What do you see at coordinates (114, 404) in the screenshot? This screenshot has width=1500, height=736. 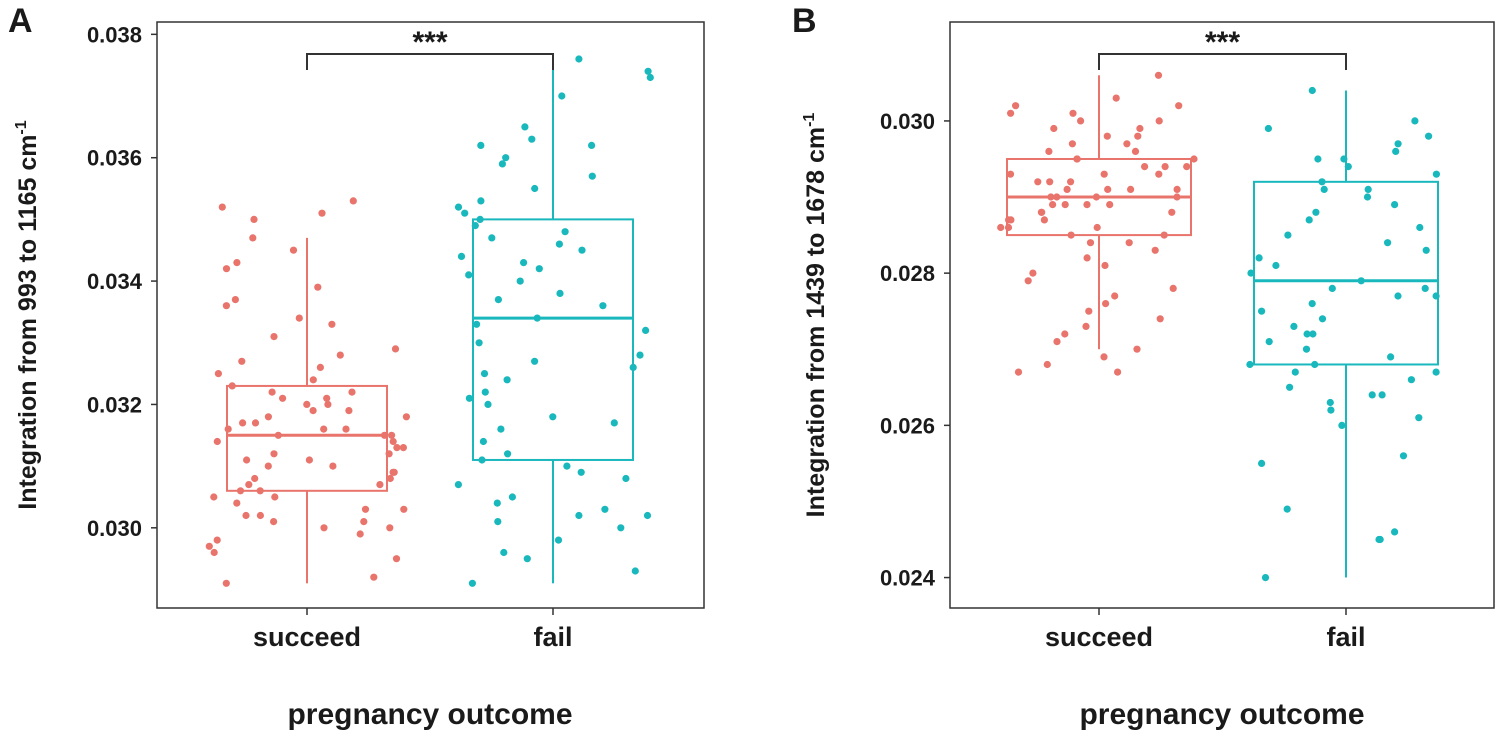 I see `y-tick-label: 0.032` at bounding box center [114, 404].